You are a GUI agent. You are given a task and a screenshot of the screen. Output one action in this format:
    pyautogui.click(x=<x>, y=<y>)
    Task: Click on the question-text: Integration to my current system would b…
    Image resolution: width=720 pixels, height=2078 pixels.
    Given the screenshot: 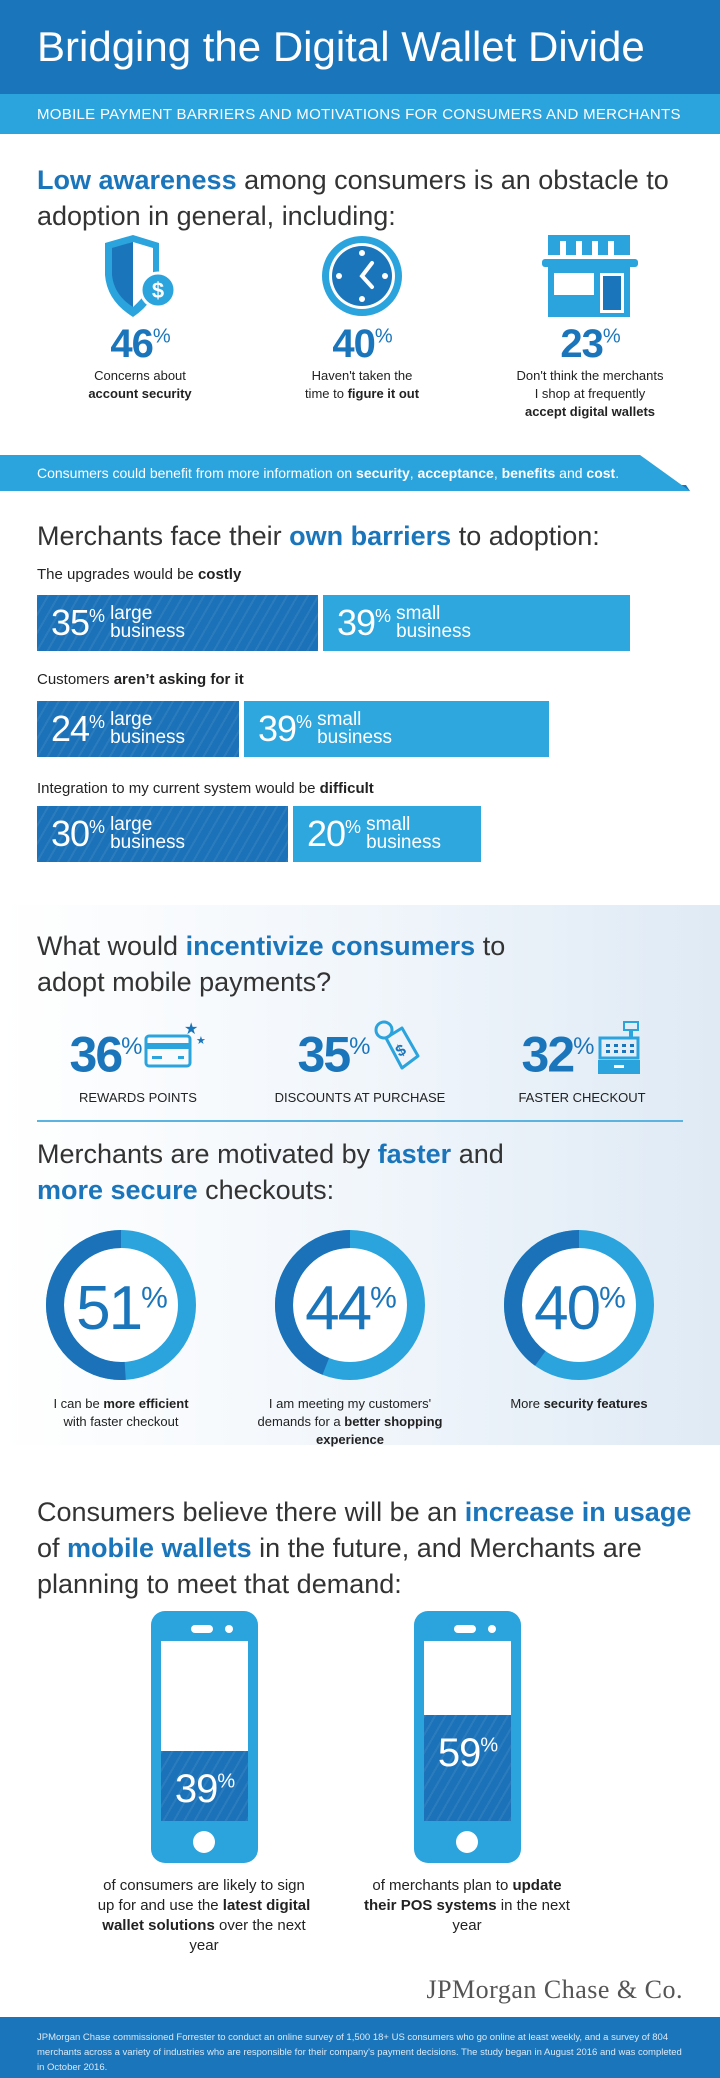 What is the action you would take?
    pyautogui.click(x=178, y=788)
    